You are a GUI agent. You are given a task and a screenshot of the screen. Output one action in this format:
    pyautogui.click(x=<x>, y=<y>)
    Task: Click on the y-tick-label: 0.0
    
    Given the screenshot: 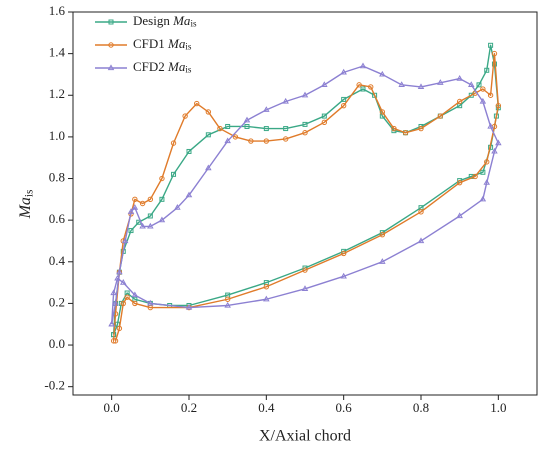 What is the action you would take?
    pyautogui.click(x=57, y=343)
    